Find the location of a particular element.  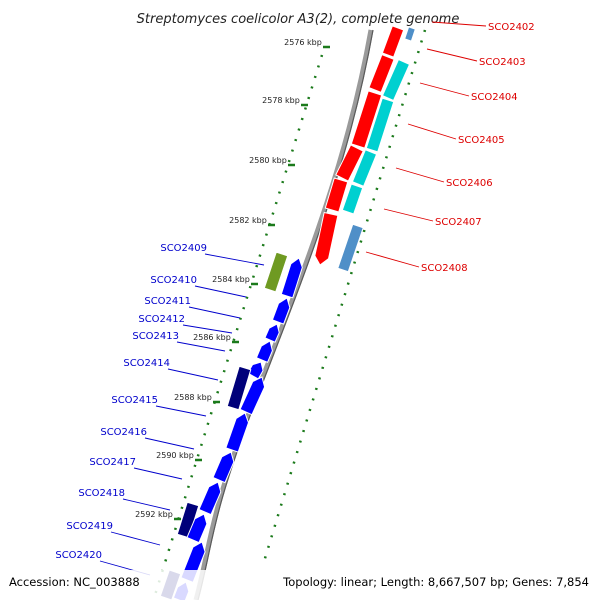

reverse-gene-label: SCO2420 is located at coordinates (78, 555).